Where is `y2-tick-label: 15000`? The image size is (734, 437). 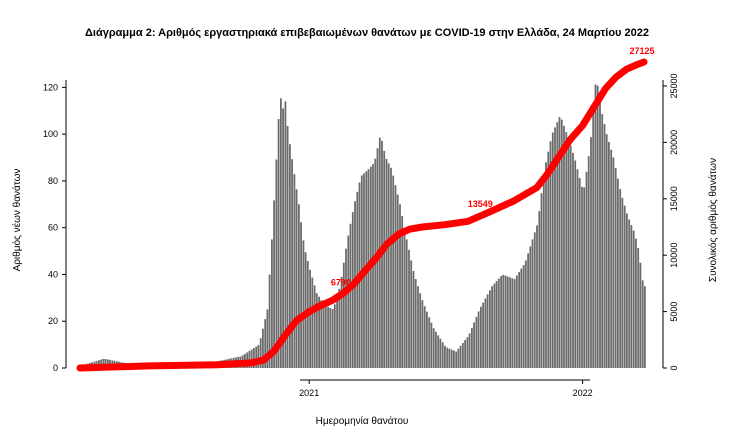
y2-tick-label: 15000 is located at coordinates (674, 198).